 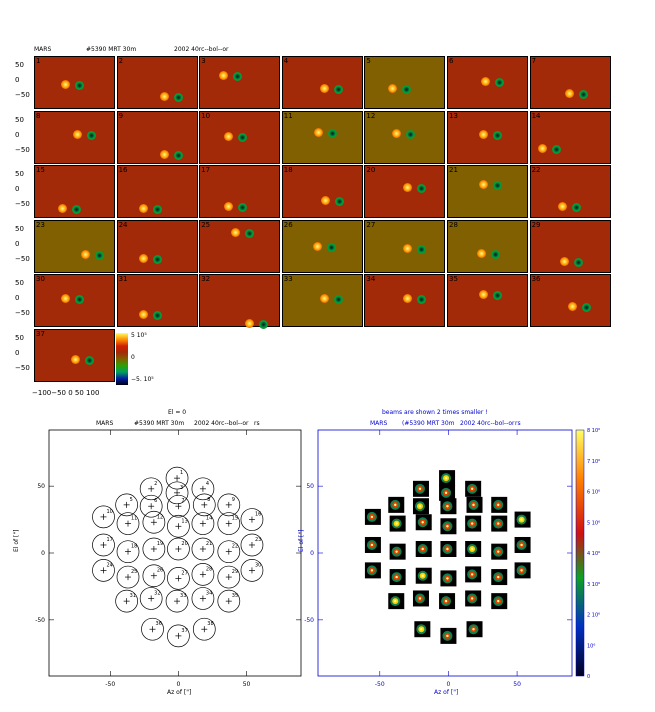 I want to click on right-plot-sub-source: MARS, so click(x=379, y=423).